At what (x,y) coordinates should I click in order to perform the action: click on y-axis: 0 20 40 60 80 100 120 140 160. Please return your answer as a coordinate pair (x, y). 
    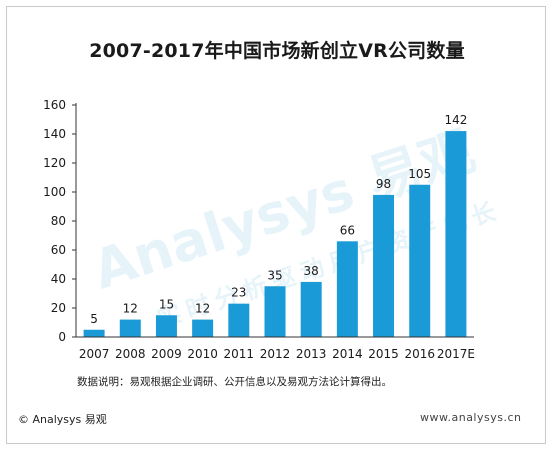
    Looking at the image, I should click on (60, 221).